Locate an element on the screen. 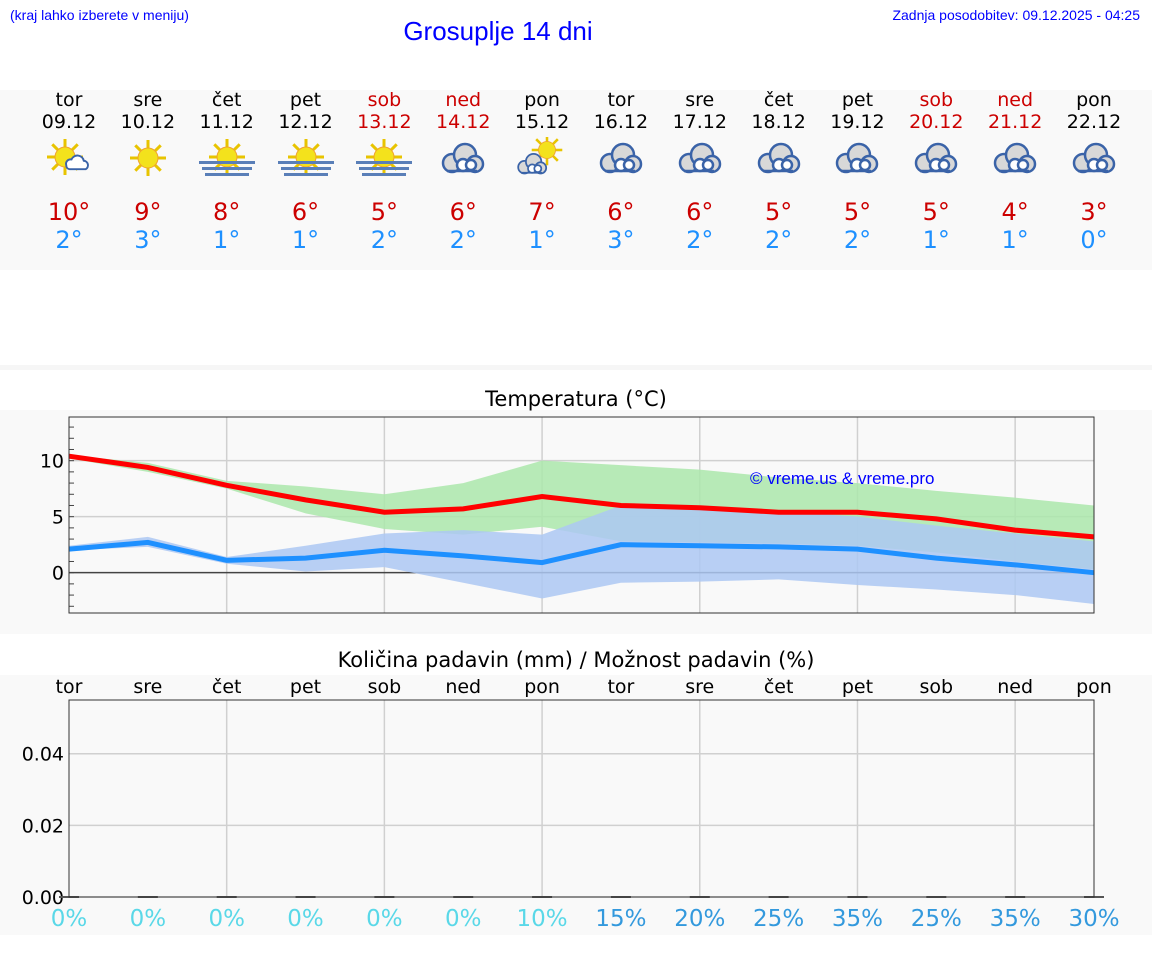  precip-probability: 20% is located at coordinates (699, 919).